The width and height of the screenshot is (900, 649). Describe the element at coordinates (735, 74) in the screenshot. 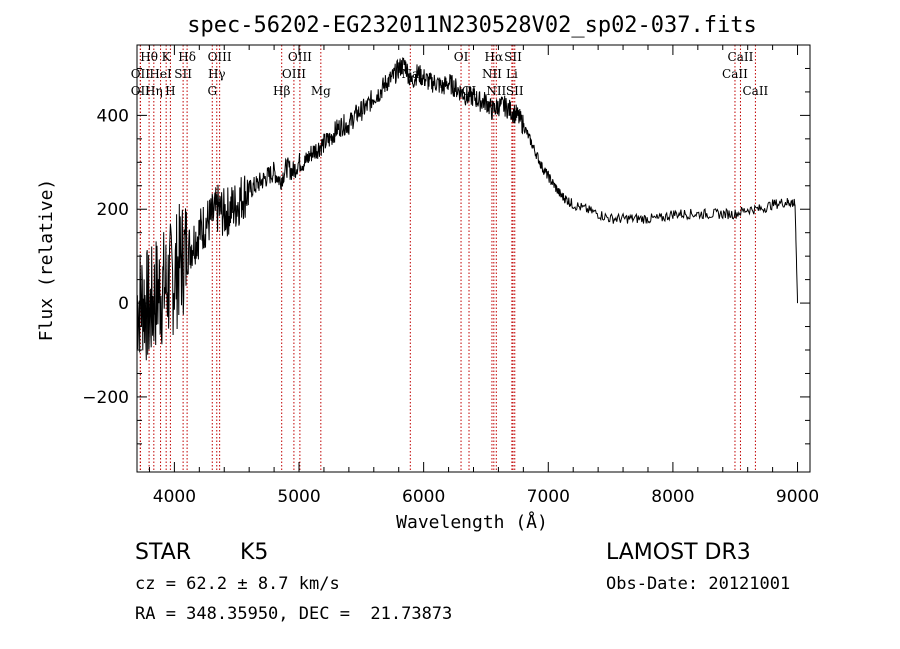

I see `line-label-26: CaII` at that location.